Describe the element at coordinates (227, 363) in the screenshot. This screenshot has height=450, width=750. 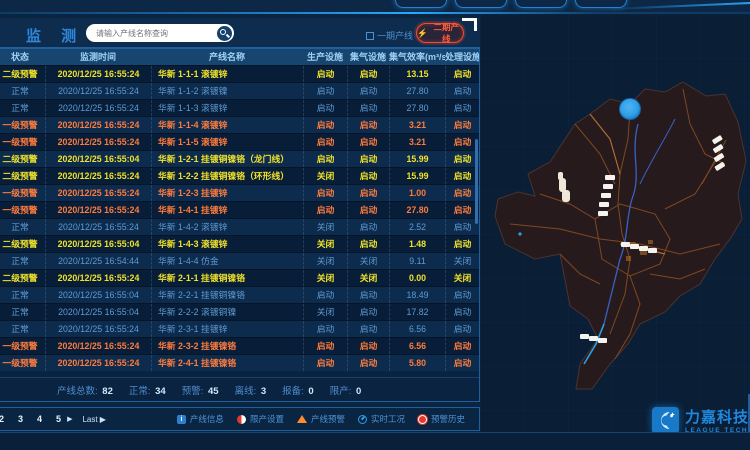
I see `cell-line-name: 华新 2-4-1 挂镀镍铬` at that location.